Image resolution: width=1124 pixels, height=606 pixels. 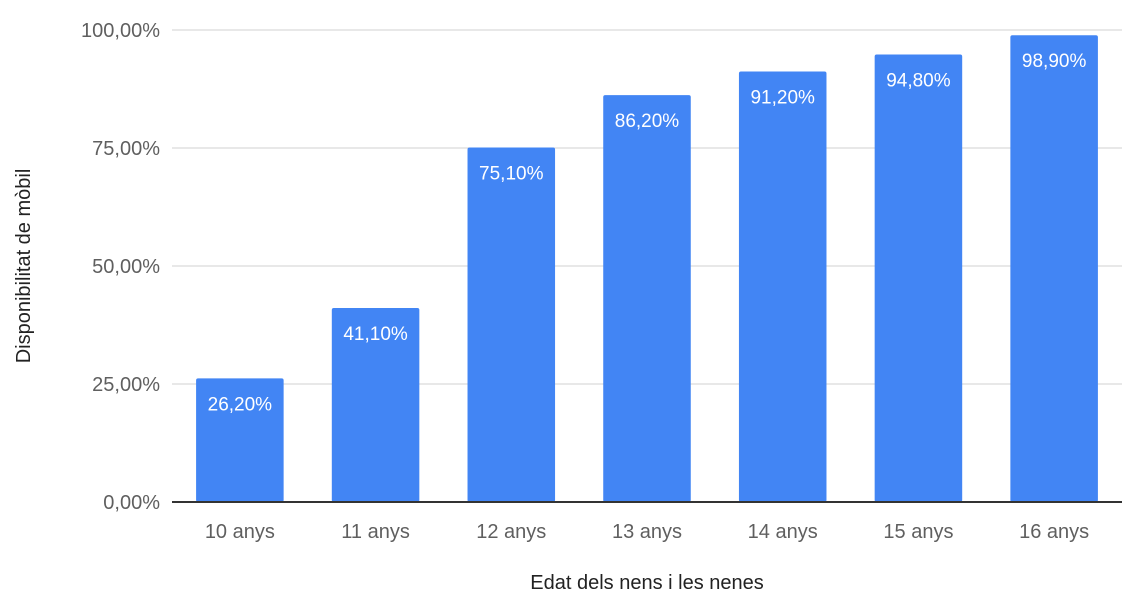 I want to click on x-tick-label: 15 anys, so click(x=918, y=532).